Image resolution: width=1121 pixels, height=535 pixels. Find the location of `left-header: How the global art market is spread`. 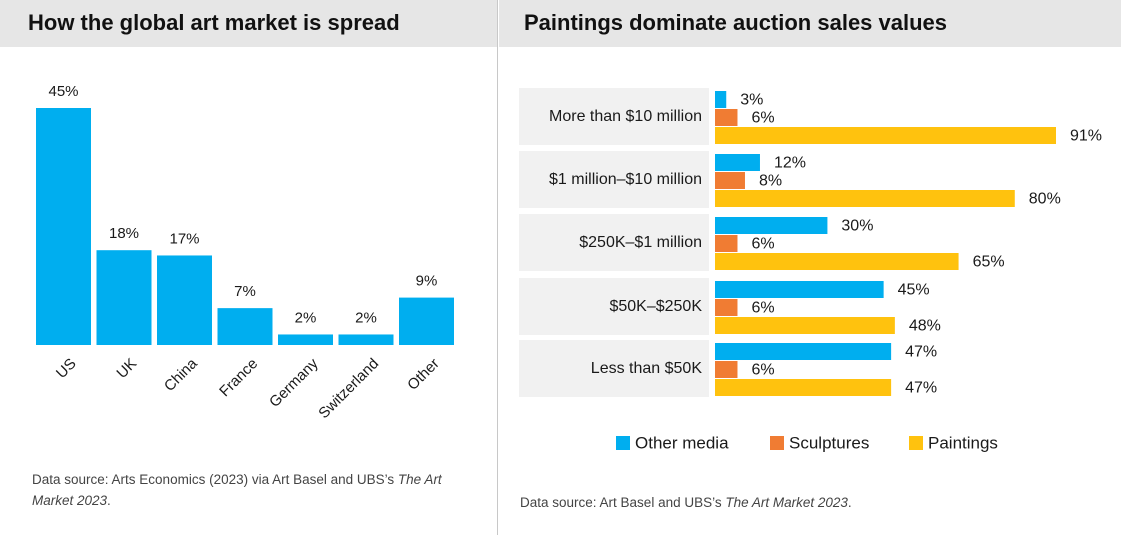

left-header: How the global art market is spread is located at coordinates (248, 23).